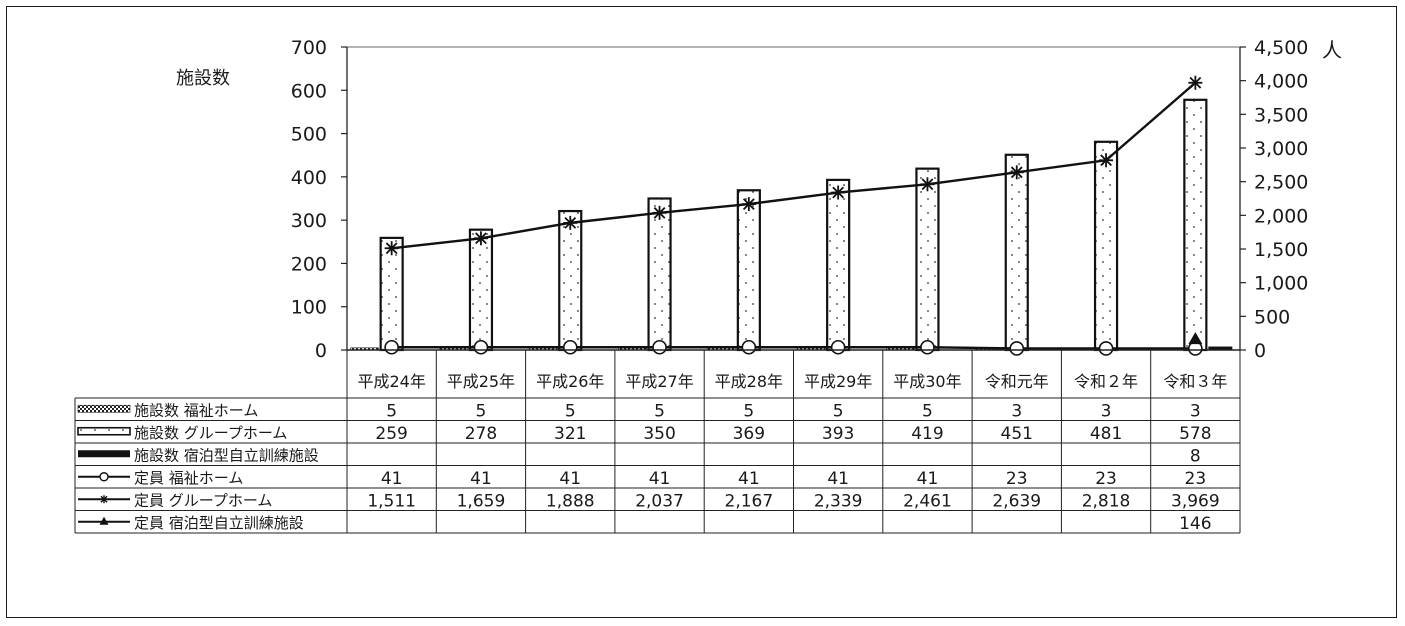  What do you see at coordinates (196, 410) in the screenshot?
I see `series-label: 施設数 福祉ホーム` at bounding box center [196, 410].